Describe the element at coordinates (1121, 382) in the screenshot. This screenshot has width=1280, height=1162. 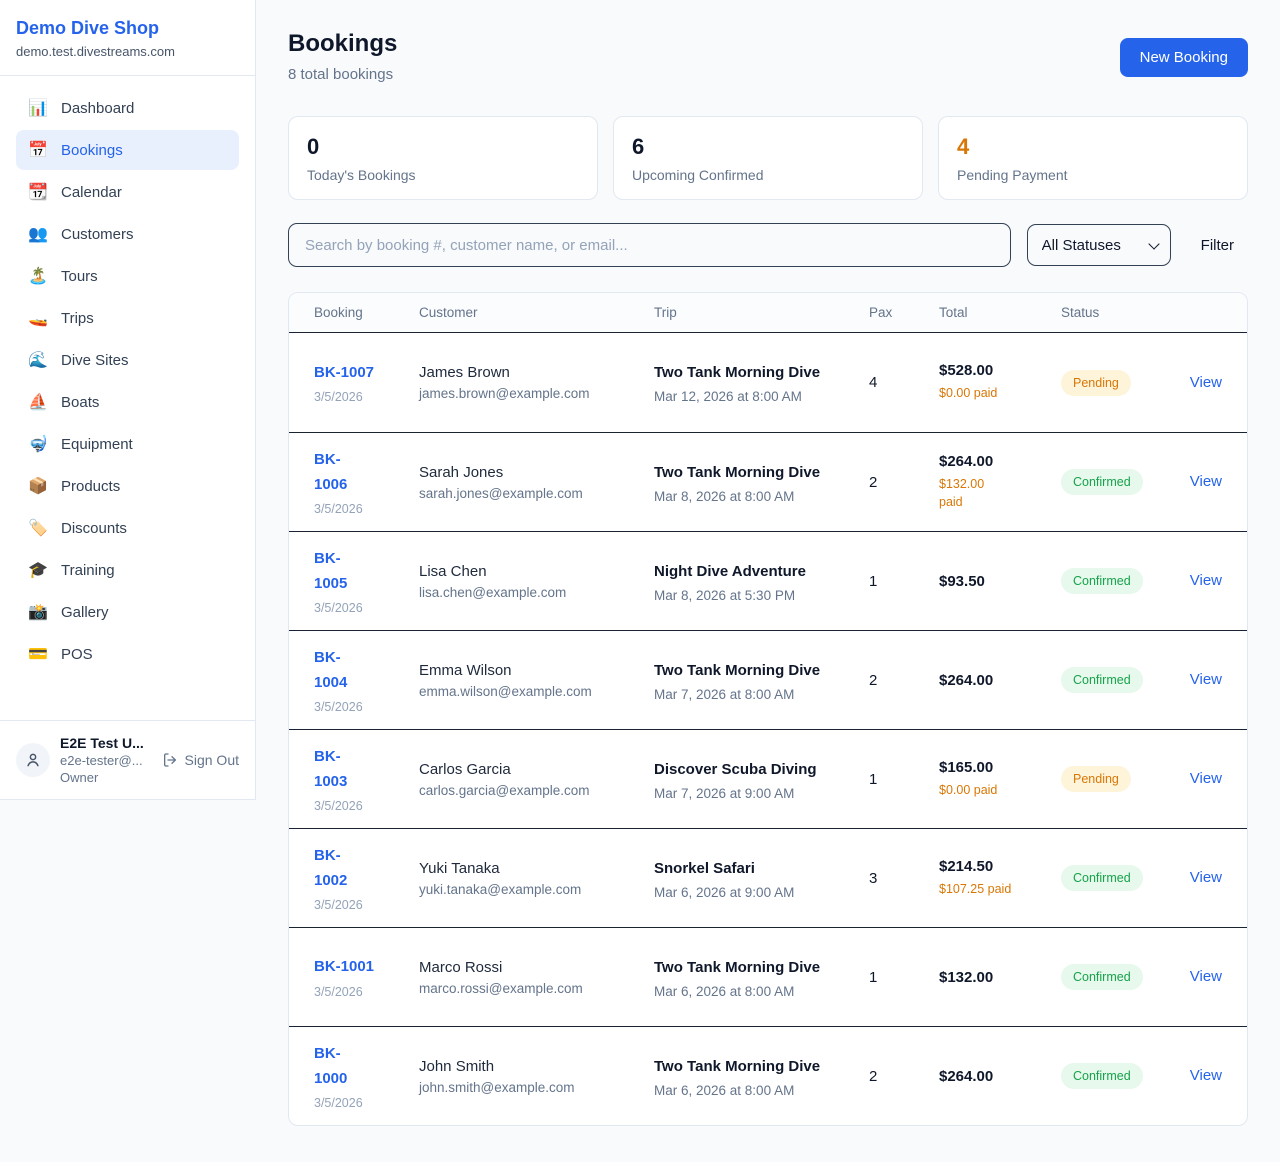
I see `status-cell: Pending` at that location.